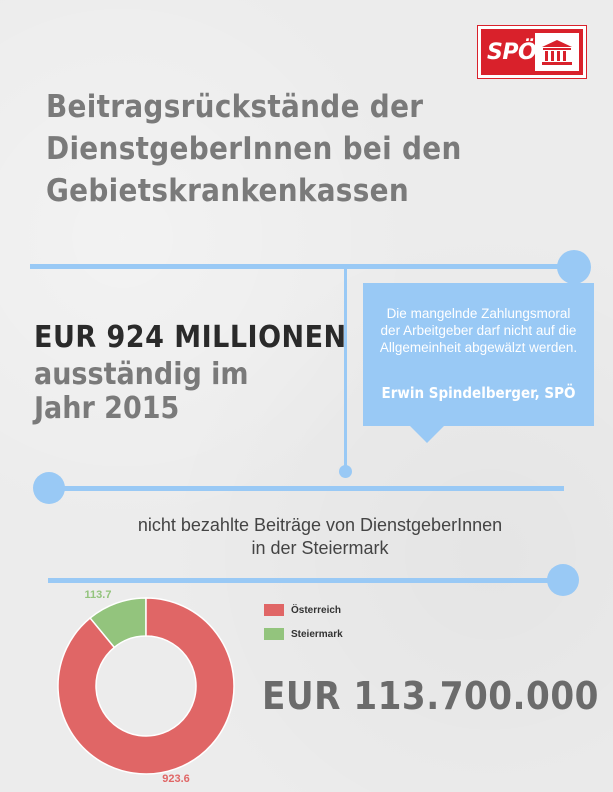  What do you see at coordinates (317, 634) in the screenshot?
I see `legend-label-steiermark: Steiermark` at bounding box center [317, 634].